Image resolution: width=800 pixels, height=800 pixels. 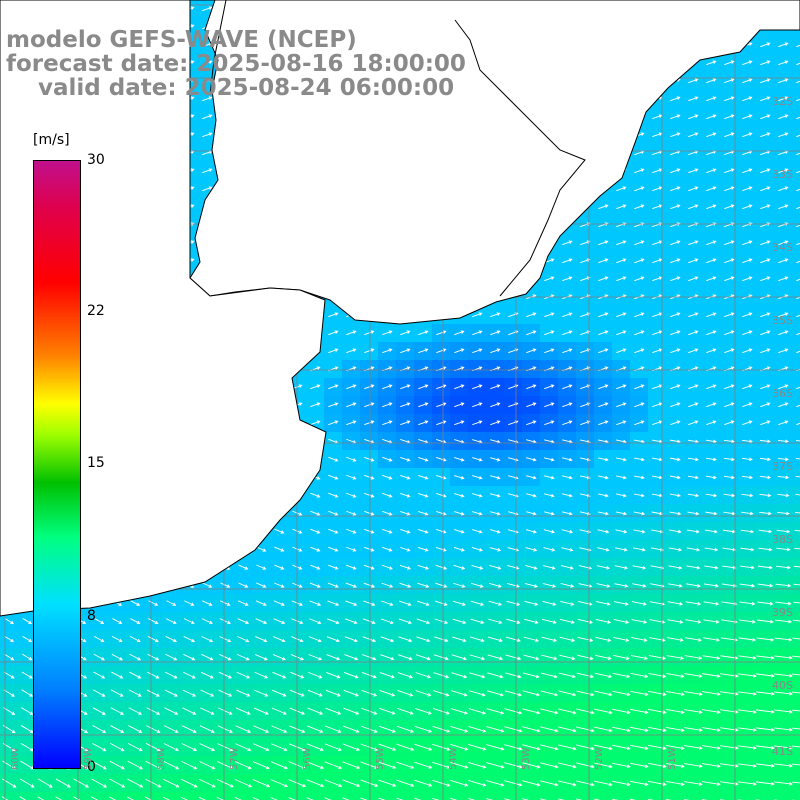 I want to click on lon-label: 58W, so click(x=161, y=758).